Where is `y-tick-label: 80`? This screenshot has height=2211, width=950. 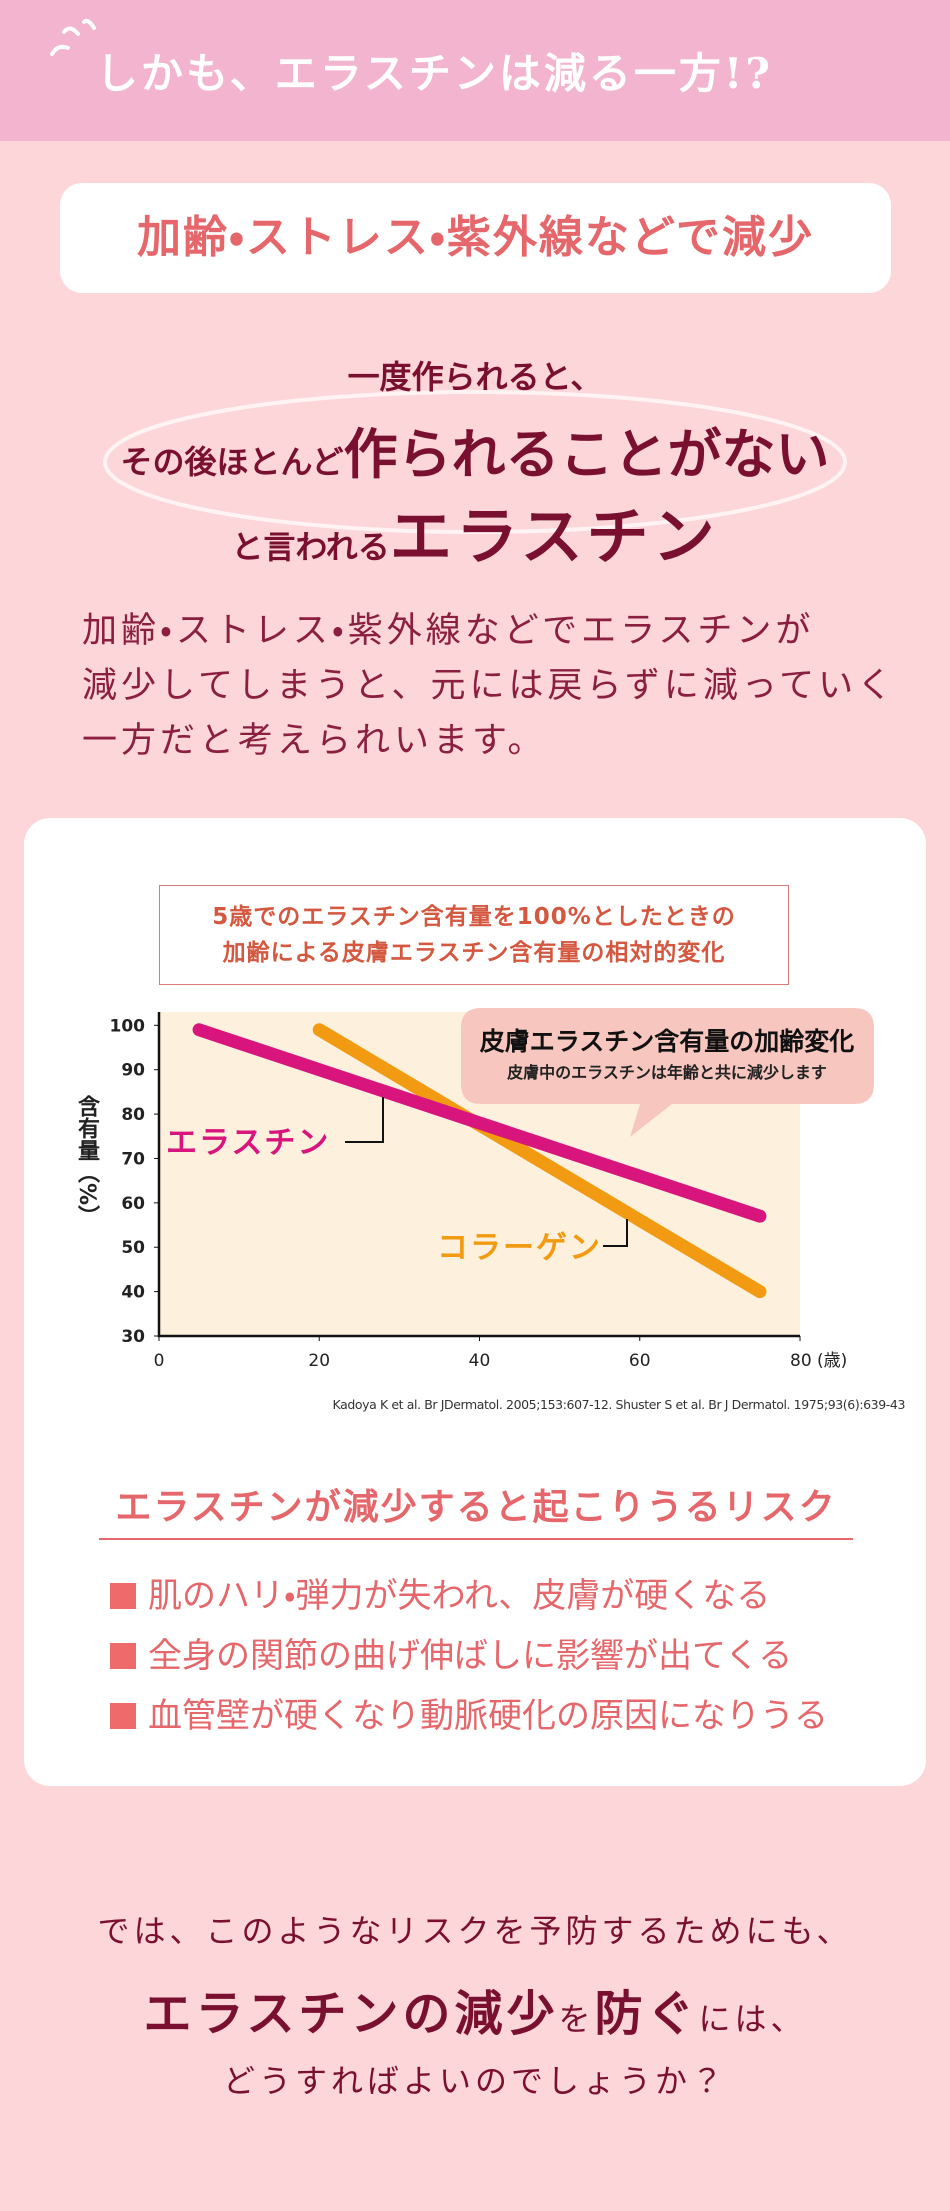 y-tick-label: 80 is located at coordinates (133, 1115).